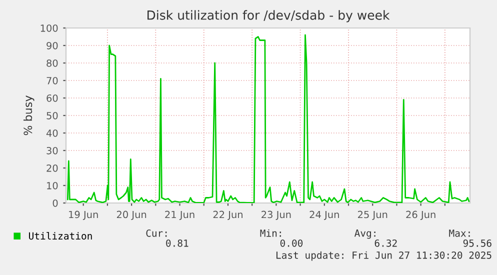 This screenshot has width=497, height=275. Describe the element at coordinates (365, 234) in the screenshot. I see `text: Avg:` at that location.